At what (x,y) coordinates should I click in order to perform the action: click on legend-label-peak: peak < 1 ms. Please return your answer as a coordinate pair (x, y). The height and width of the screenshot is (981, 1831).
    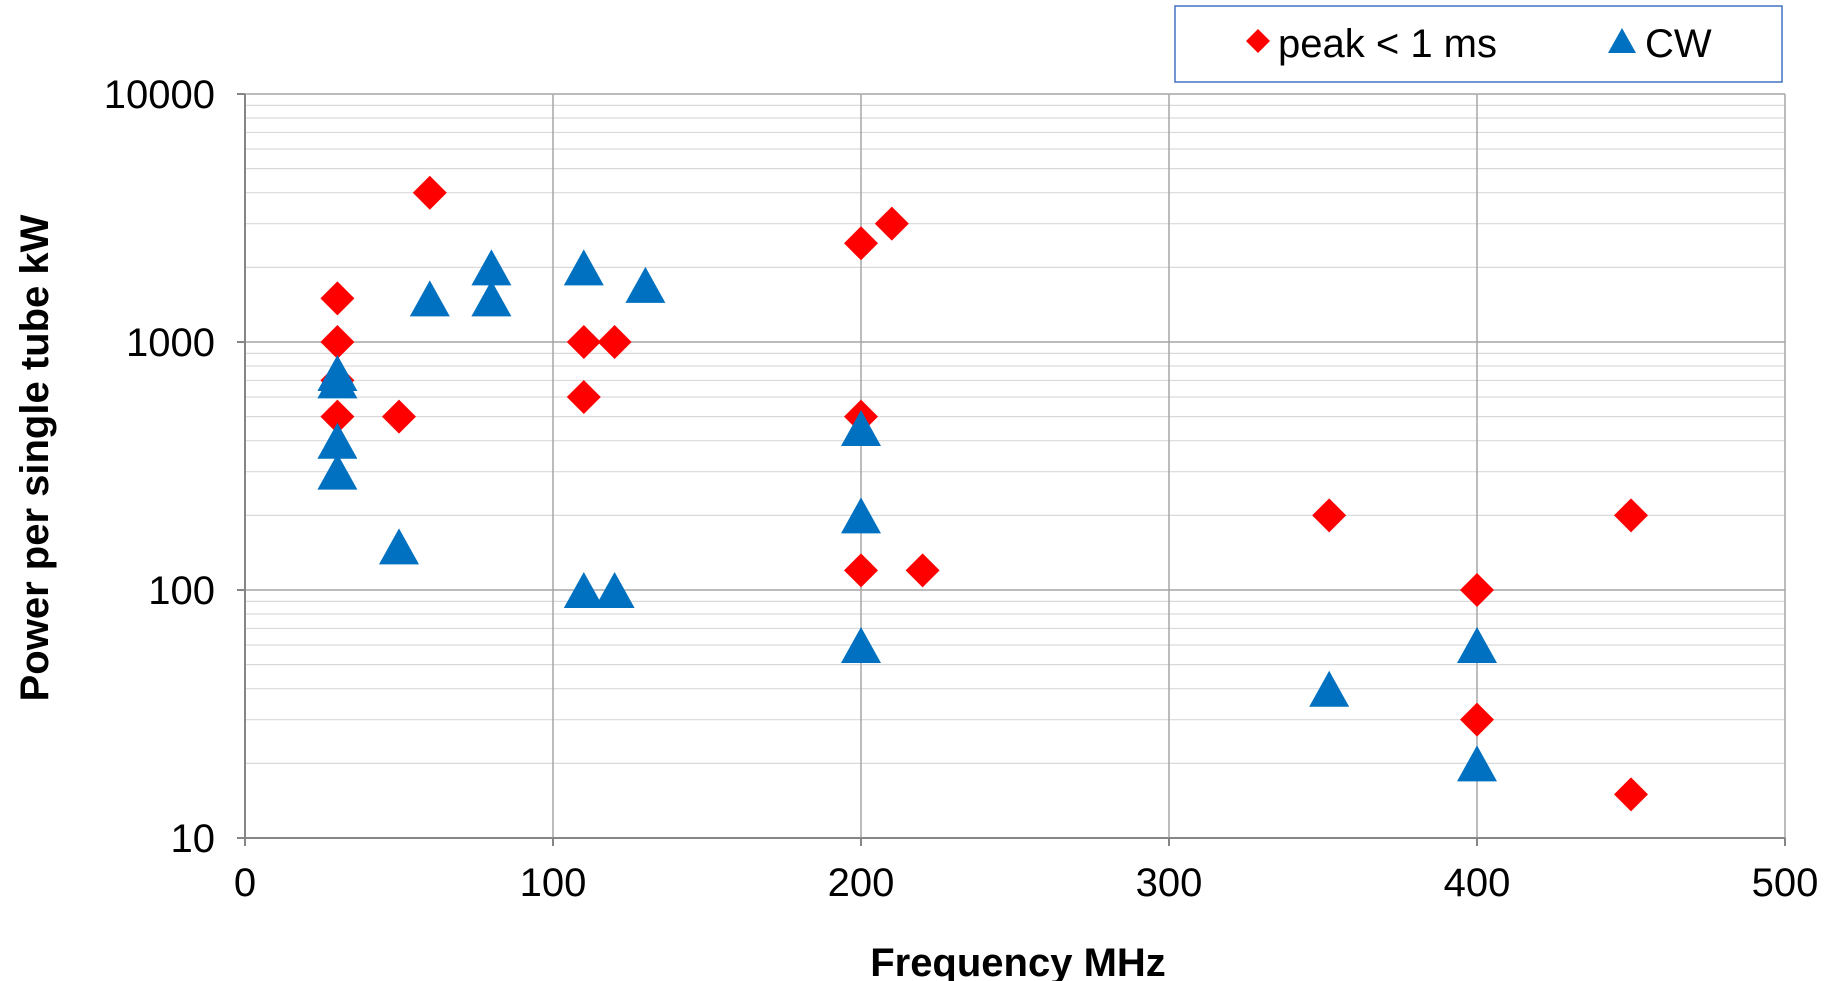
    Looking at the image, I should click on (1387, 44).